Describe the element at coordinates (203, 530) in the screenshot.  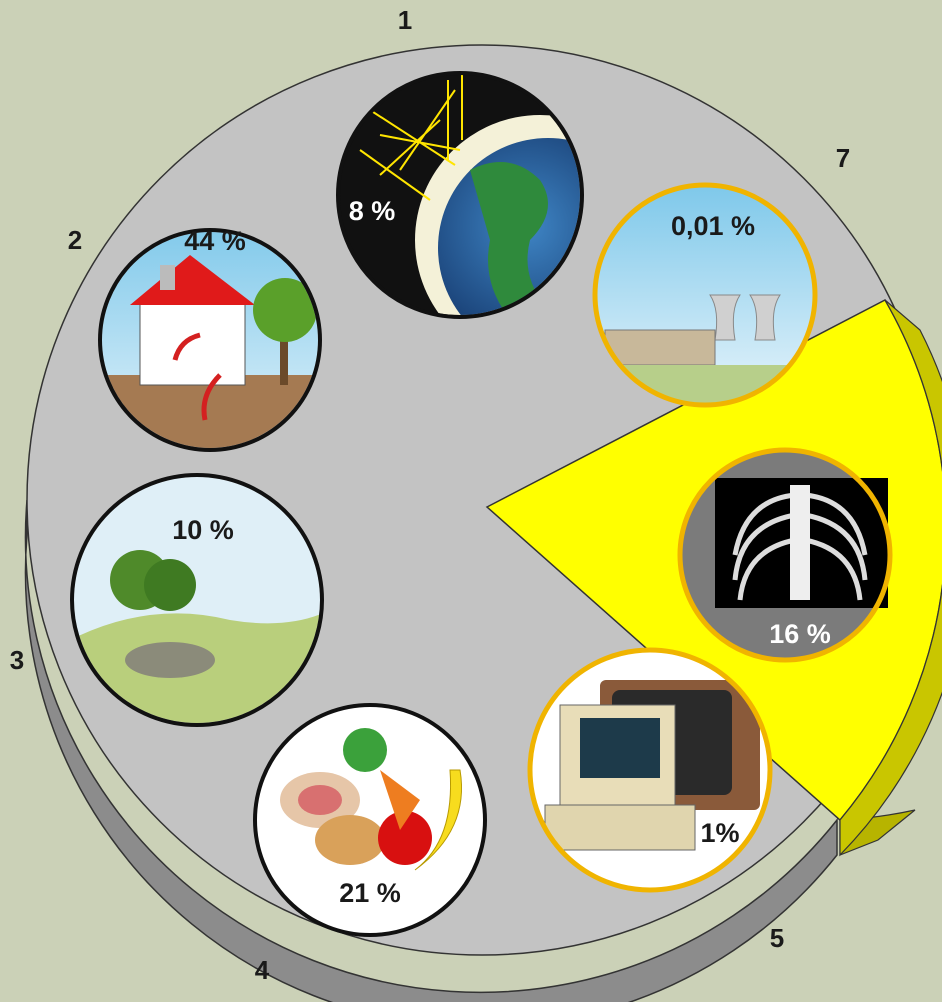
I see `percent-label: 10 %` at that location.